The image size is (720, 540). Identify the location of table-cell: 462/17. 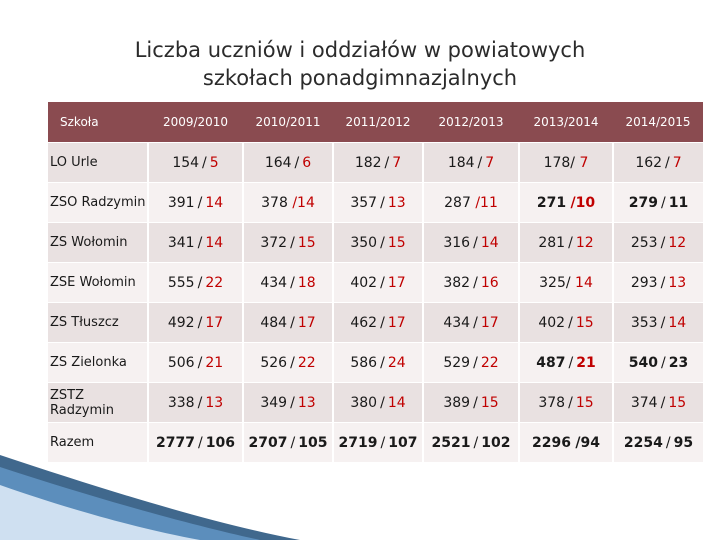
(377, 322).